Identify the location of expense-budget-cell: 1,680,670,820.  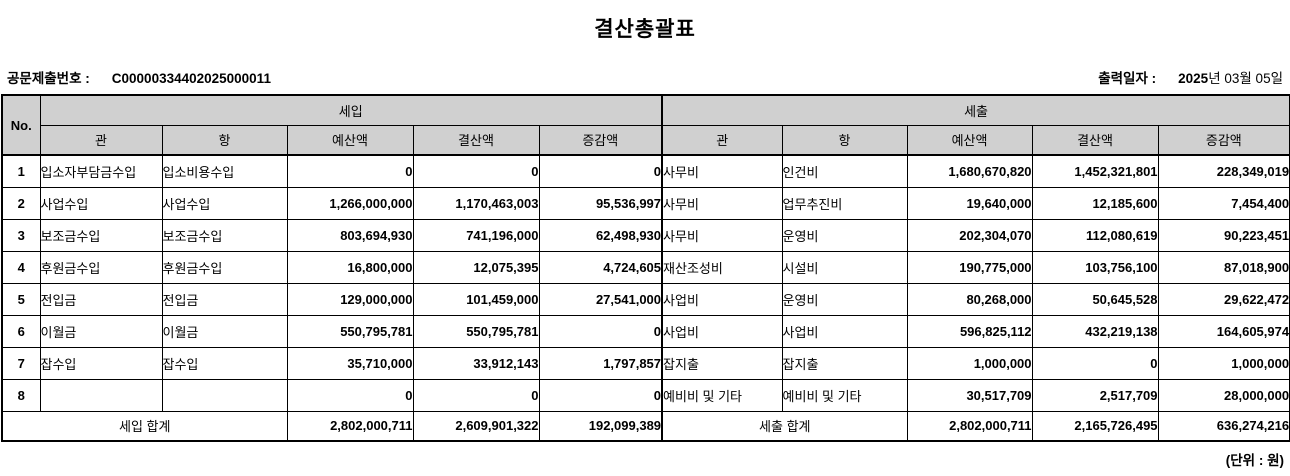
(969, 171).